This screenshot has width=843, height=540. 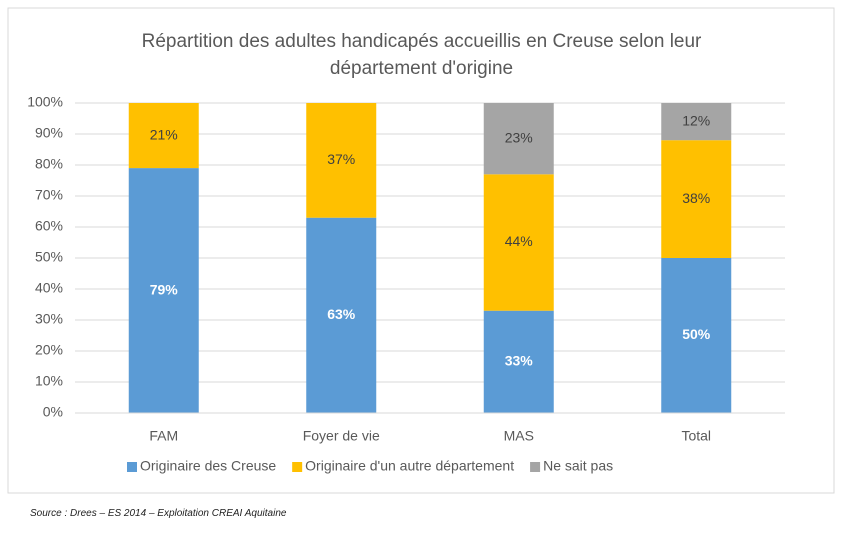 I want to click on y-tick-label: 10%, so click(x=49, y=381).